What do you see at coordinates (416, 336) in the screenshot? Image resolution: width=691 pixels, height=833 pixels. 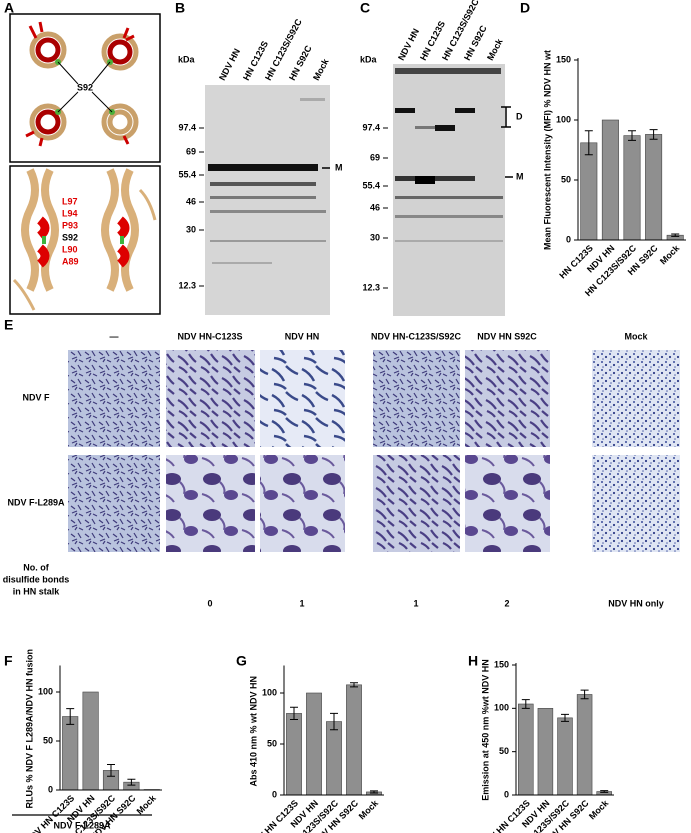 I see `column-header: NDV HN-C123S/S92C` at bounding box center [416, 336].